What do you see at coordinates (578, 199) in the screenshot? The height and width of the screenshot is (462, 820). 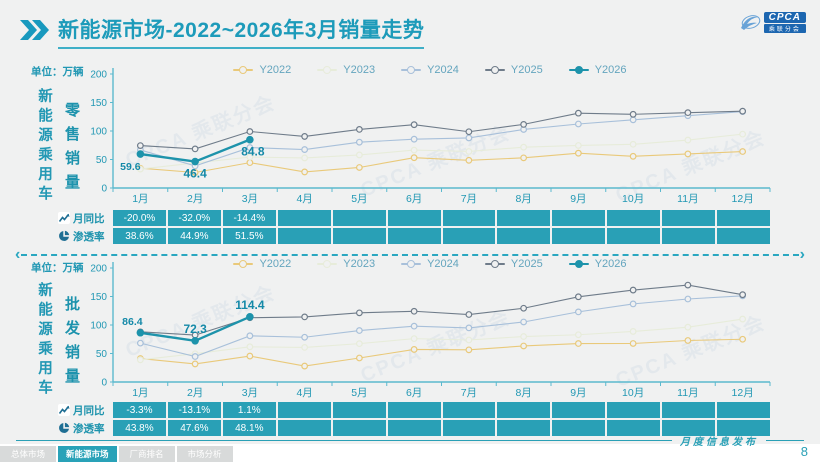 I see `x-axis-label: 9月` at bounding box center [578, 199].